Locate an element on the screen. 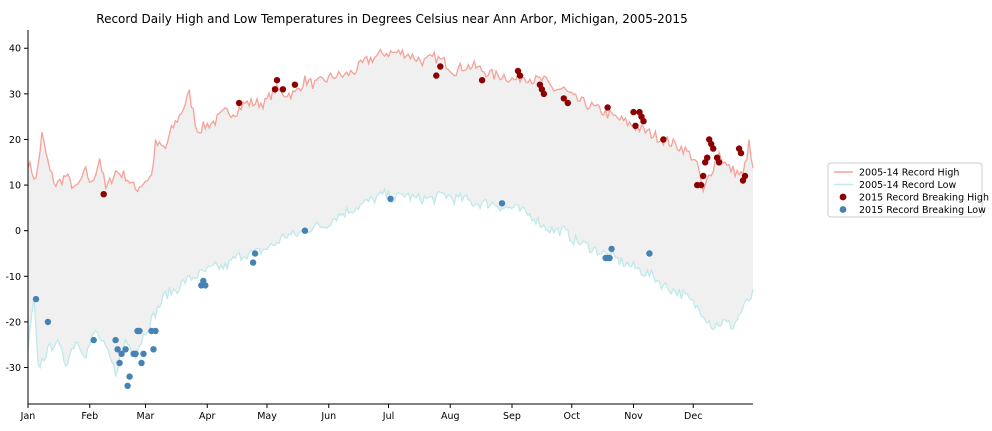  x-tick-label: Oct is located at coordinates (572, 416).